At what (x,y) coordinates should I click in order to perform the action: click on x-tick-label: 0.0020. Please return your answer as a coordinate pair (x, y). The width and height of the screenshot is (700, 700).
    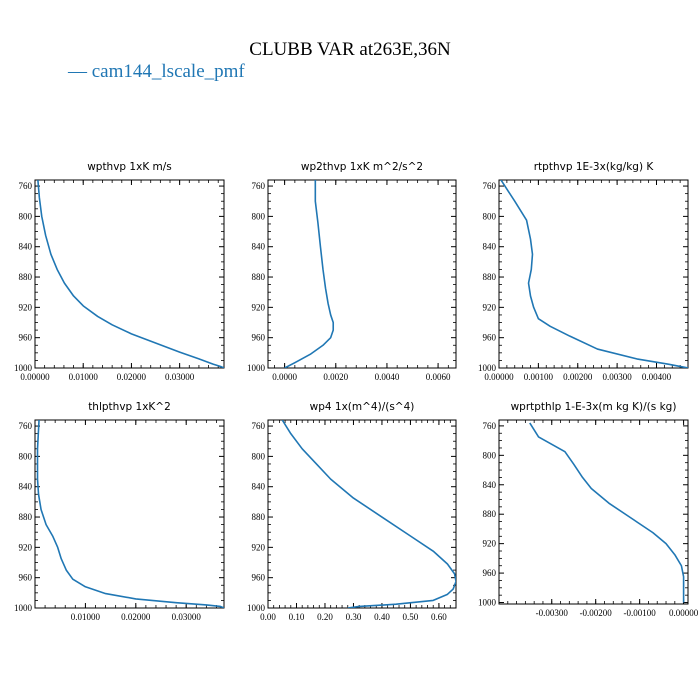
    Looking at the image, I should click on (335, 377).